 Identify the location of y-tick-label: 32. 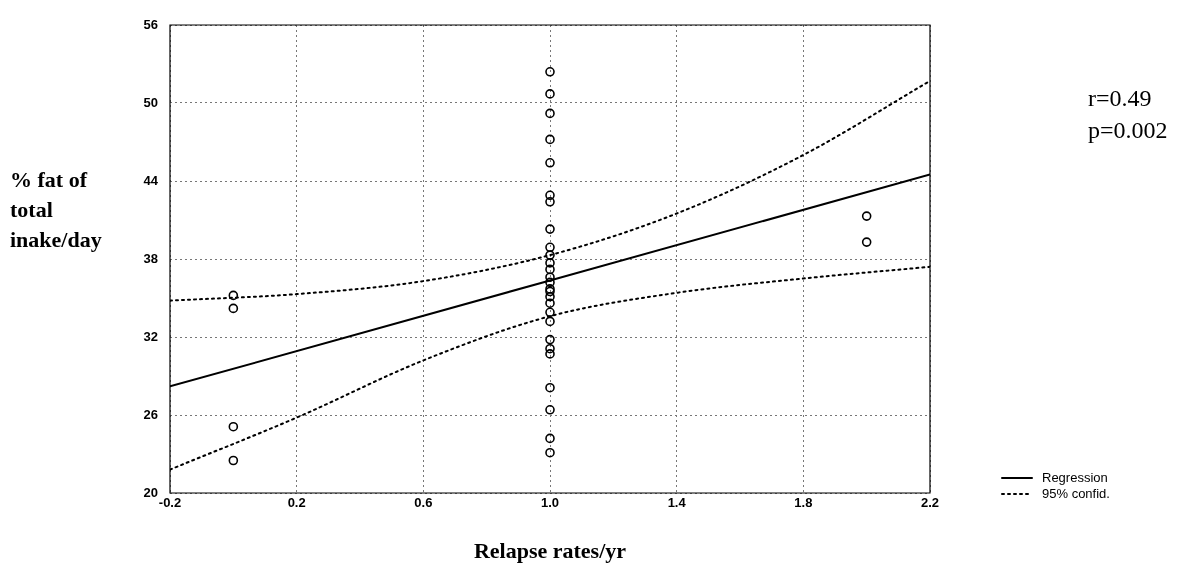
(150, 336).